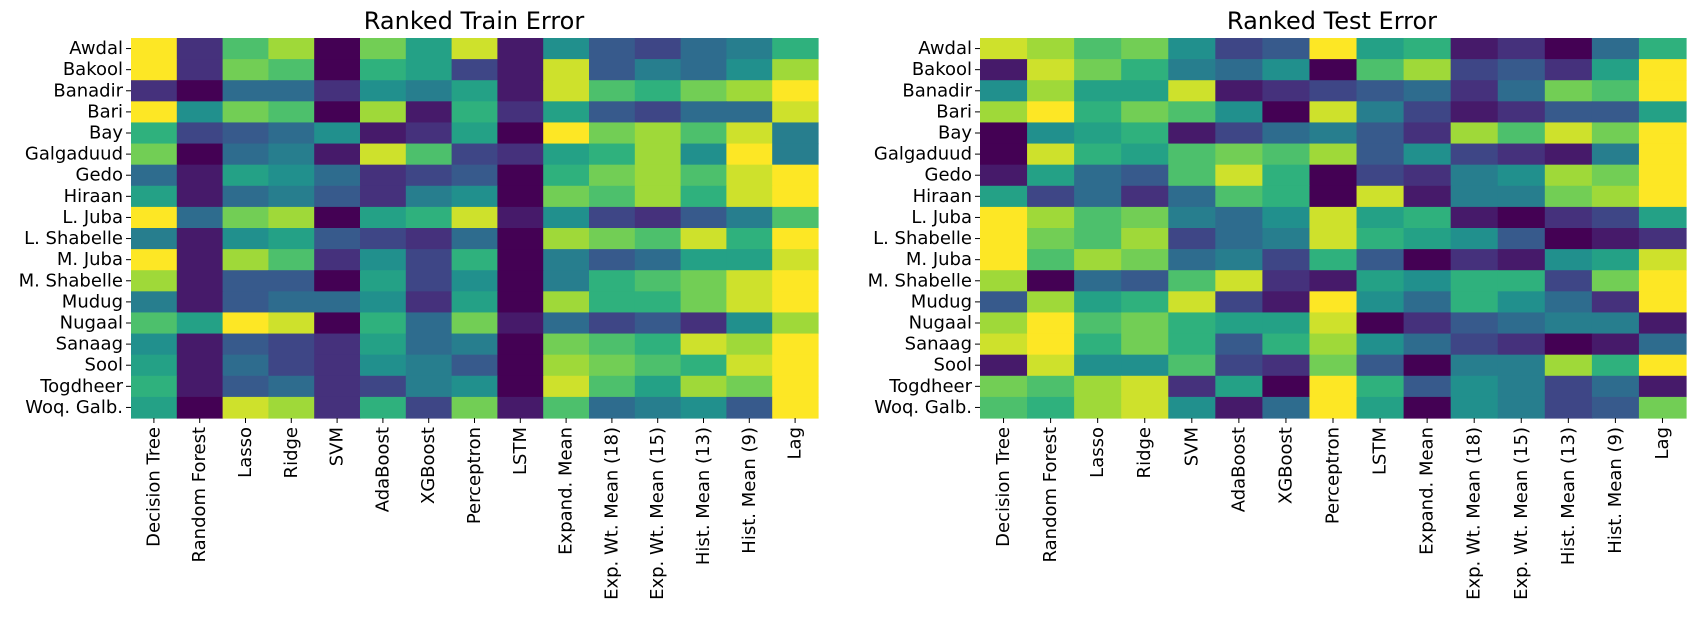  I want to click on column-label: LSTM, so click(1380, 451).